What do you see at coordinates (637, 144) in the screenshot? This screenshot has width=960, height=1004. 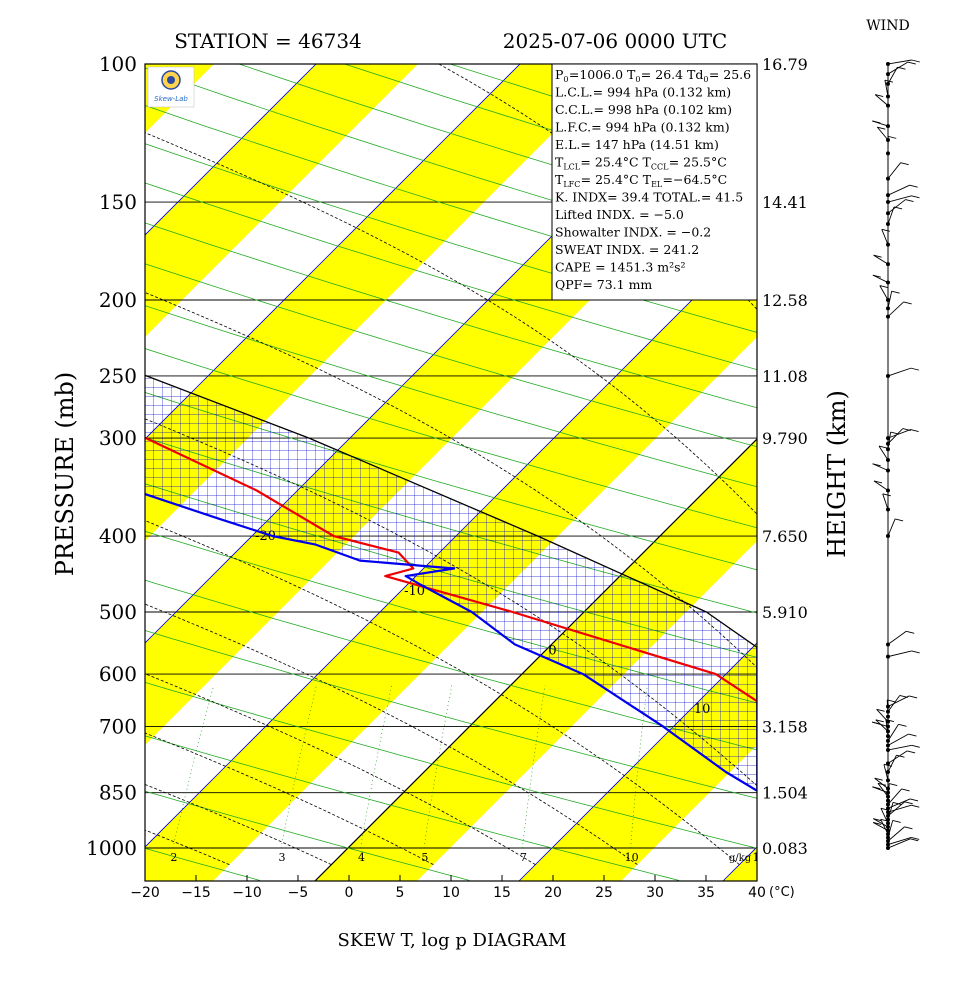 I see `index-line: E.L.= 147 hPa (14.51 km)` at bounding box center [637, 144].